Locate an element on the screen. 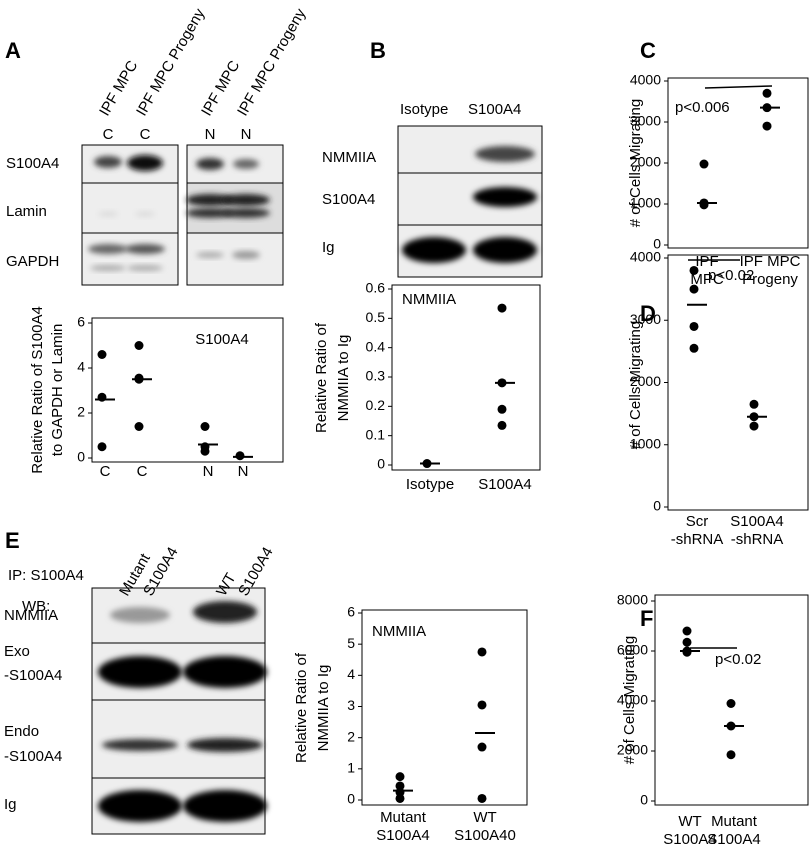  wb-label: WB: is located at coordinates (36, 606).